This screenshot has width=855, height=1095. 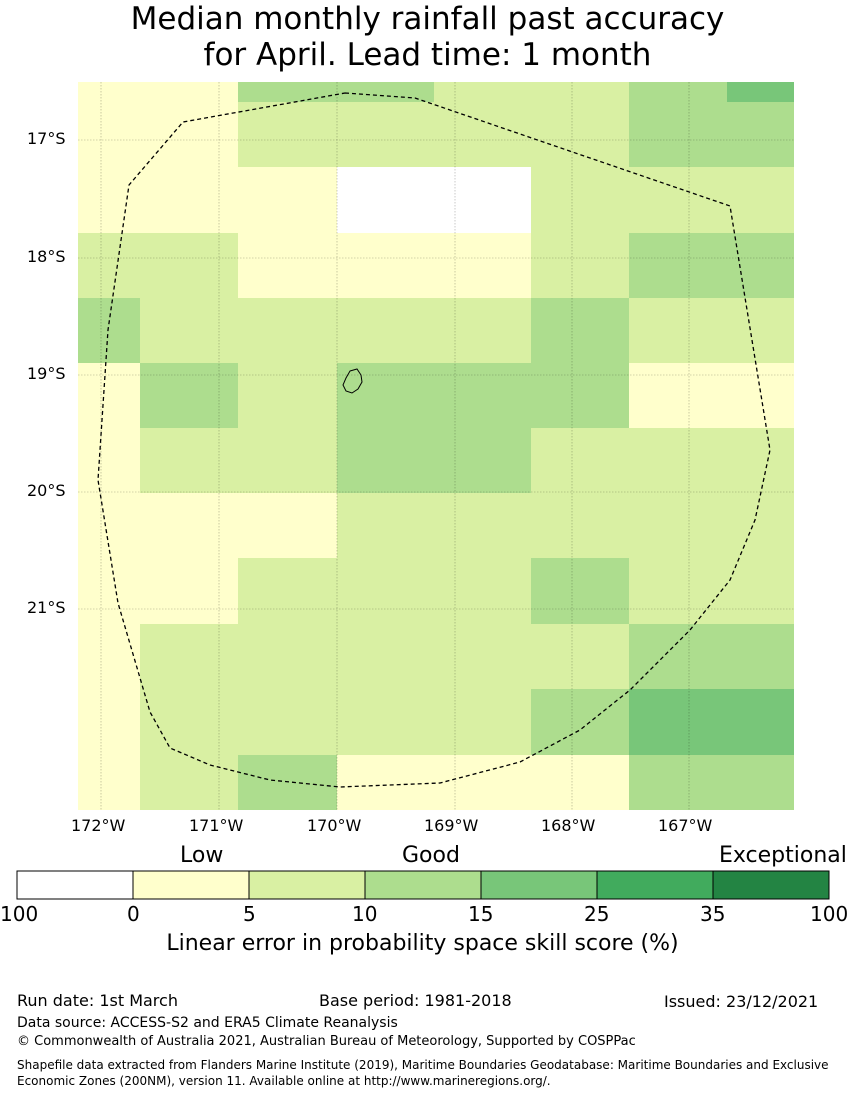 What do you see at coordinates (46, 256) in the screenshot?
I see `lat-label-18s: 18°S` at bounding box center [46, 256].